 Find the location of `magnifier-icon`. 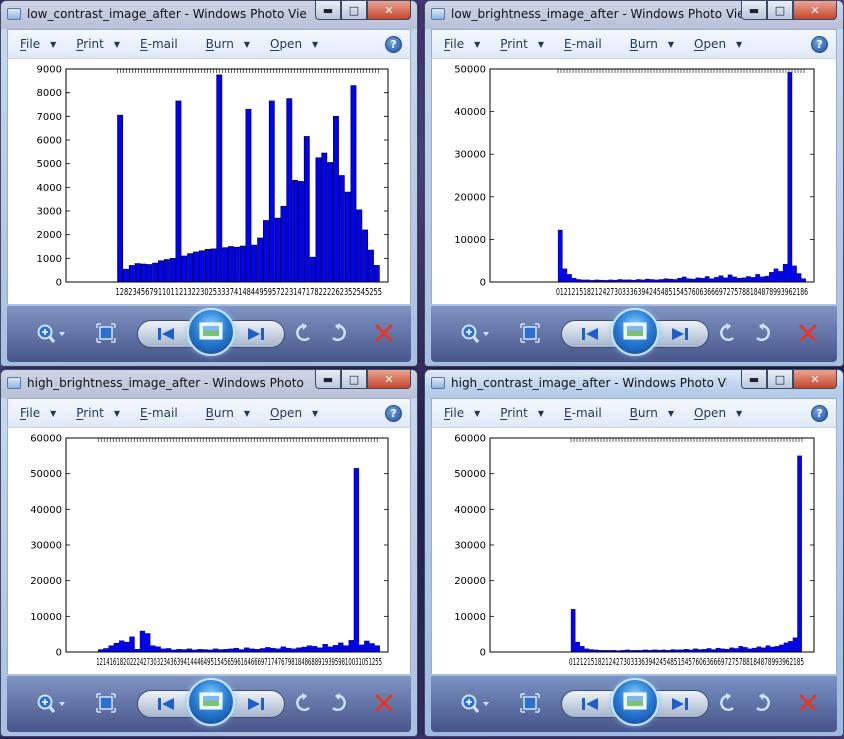

magnifier-icon is located at coordinates (475, 703).